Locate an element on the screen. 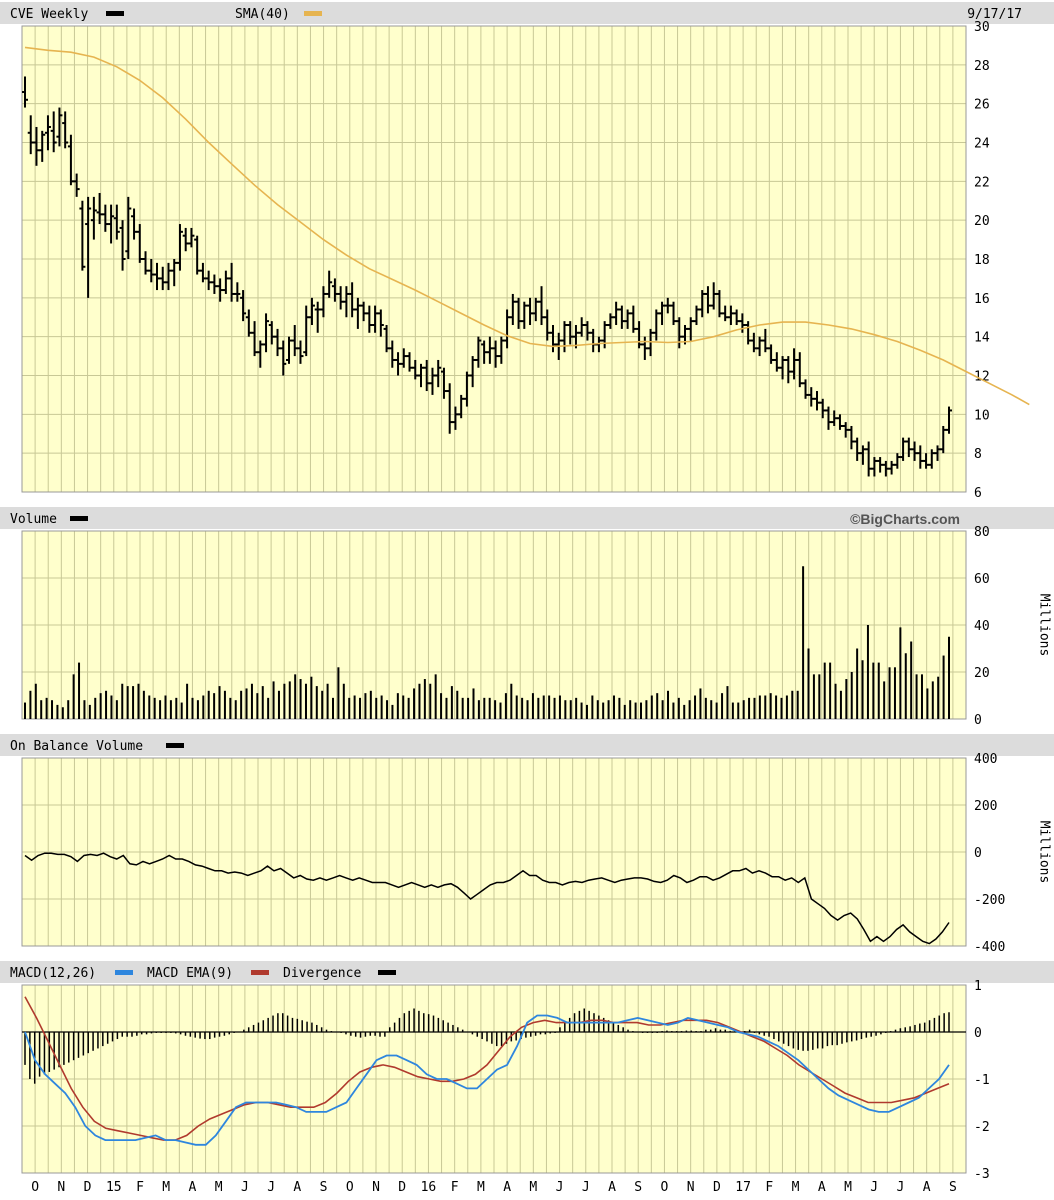  y-tick-label: -2 is located at coordinates (982, 1127).